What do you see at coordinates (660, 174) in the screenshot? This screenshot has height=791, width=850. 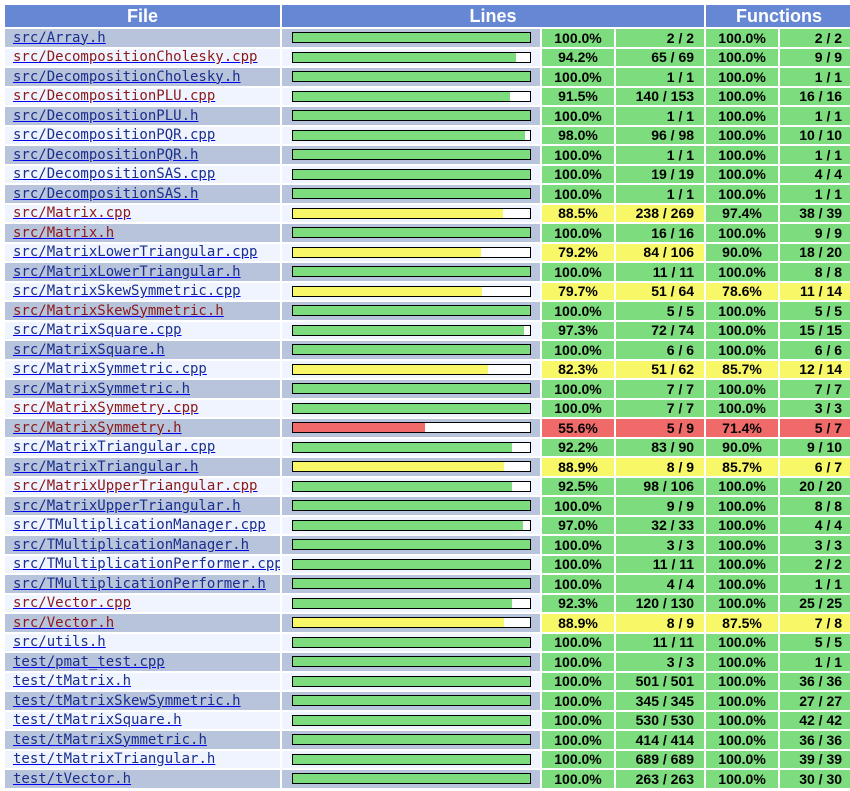 I see `line-coverage-count: 19 / 19` at bounding box center [660, 174].